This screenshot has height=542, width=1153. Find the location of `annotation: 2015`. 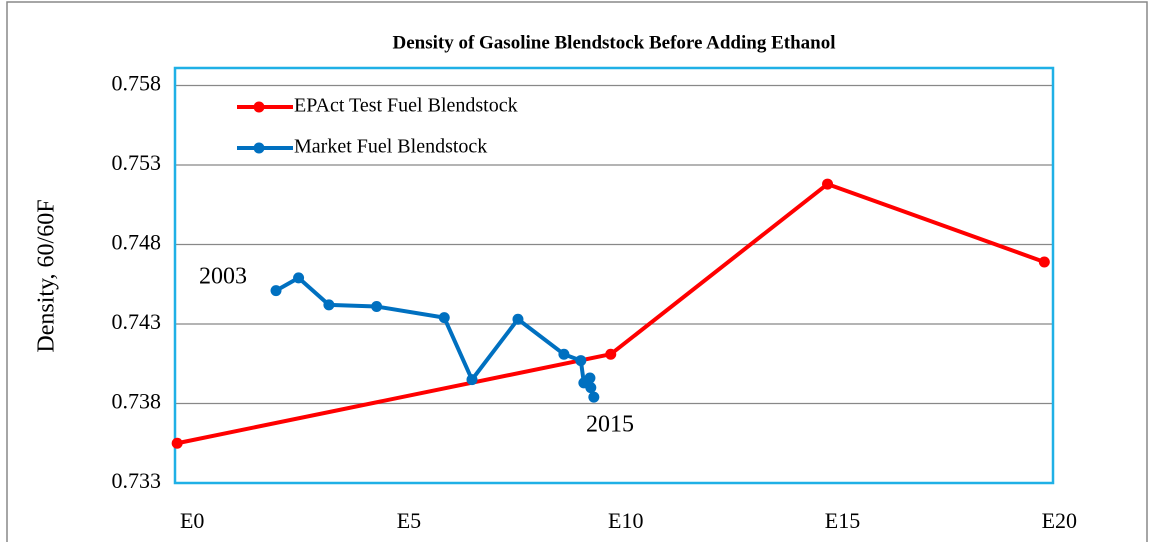

annotation: 2015 is located at coordinates (610, 425).